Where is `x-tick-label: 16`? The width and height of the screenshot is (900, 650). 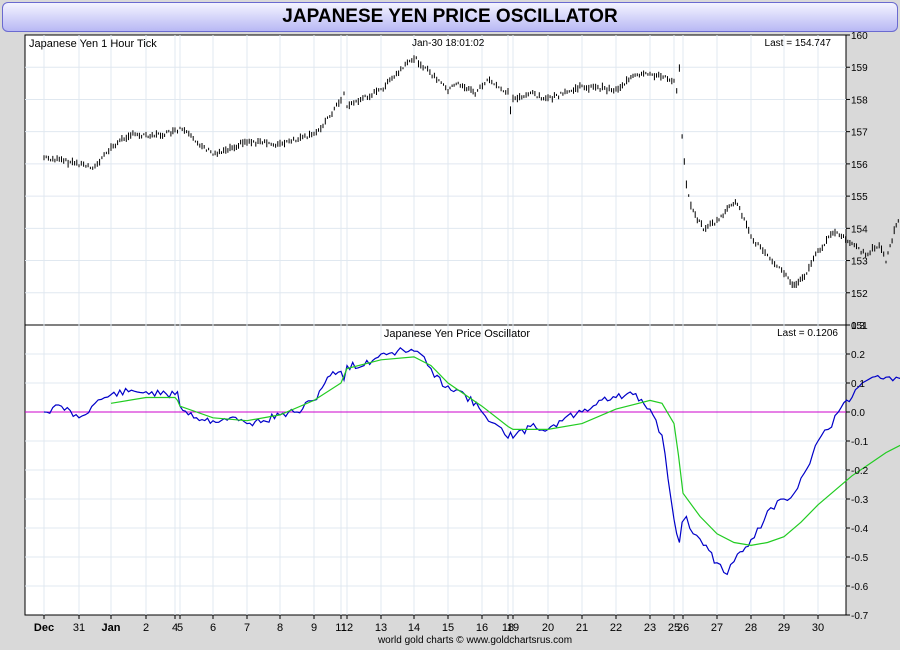
x-tick-label: 16 is located at coordinates (482, 628).